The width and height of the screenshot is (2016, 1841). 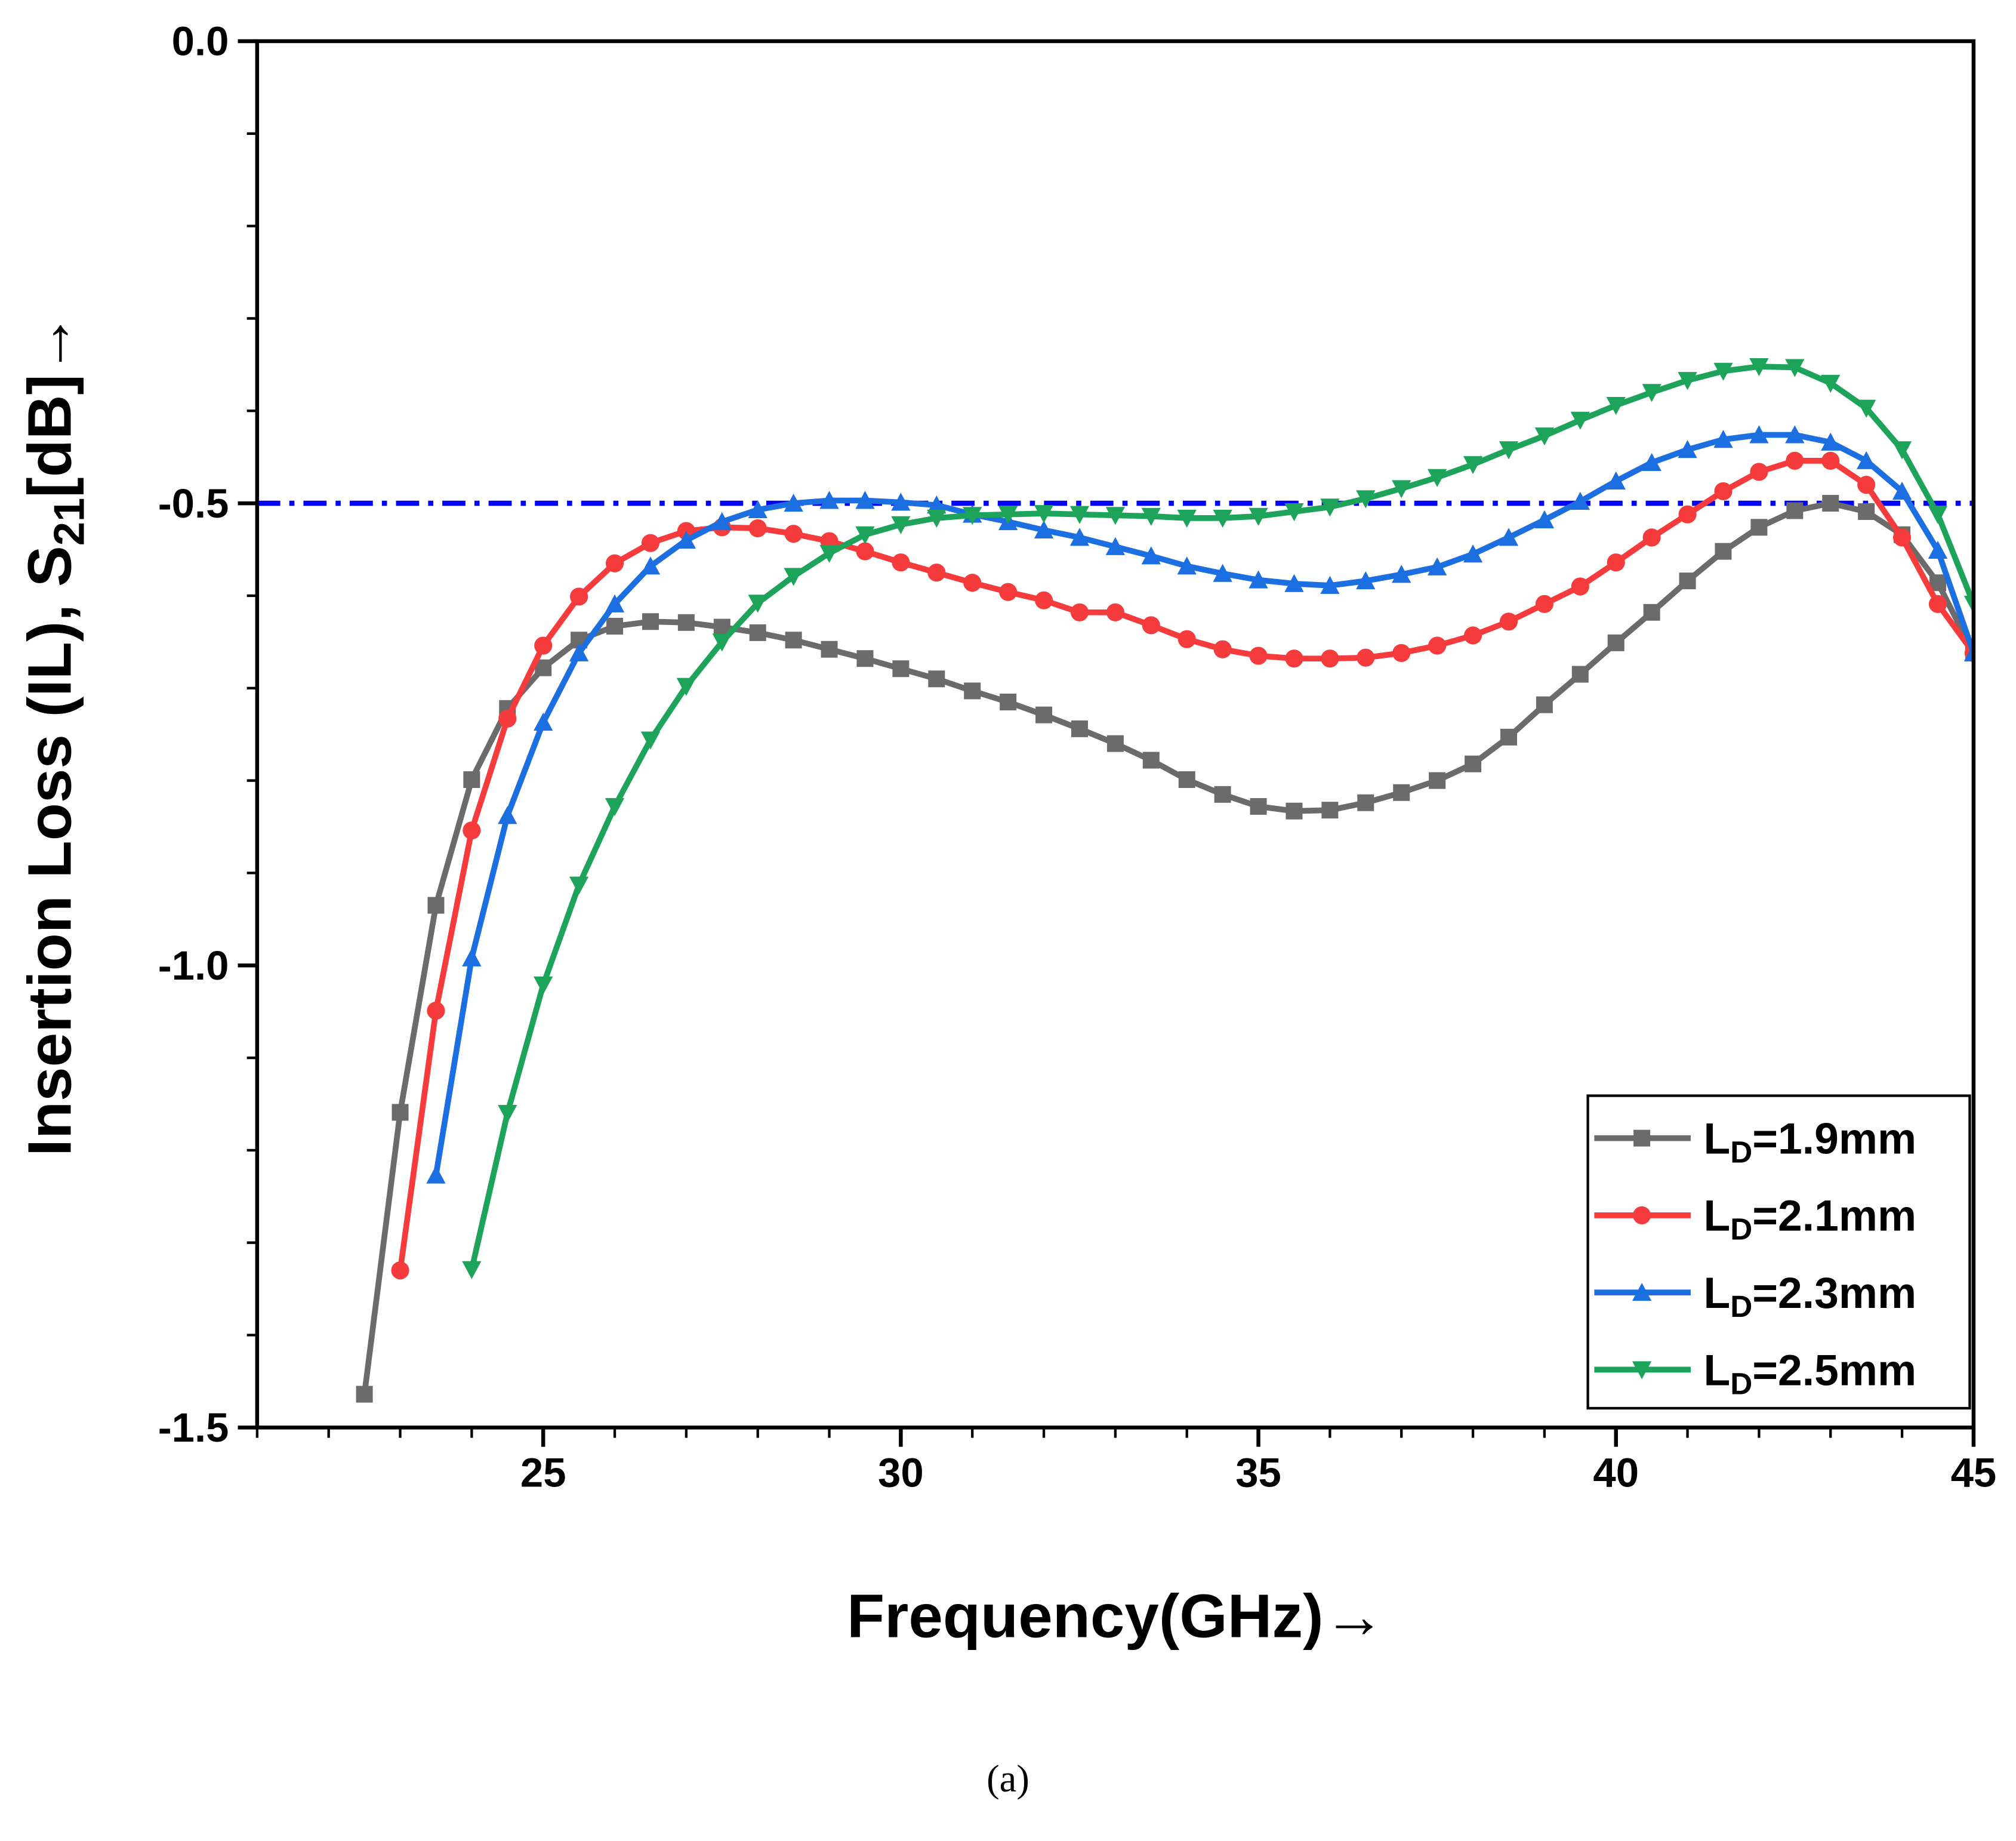 I want to click on caption: (a), so click(x=1008, y=1778).